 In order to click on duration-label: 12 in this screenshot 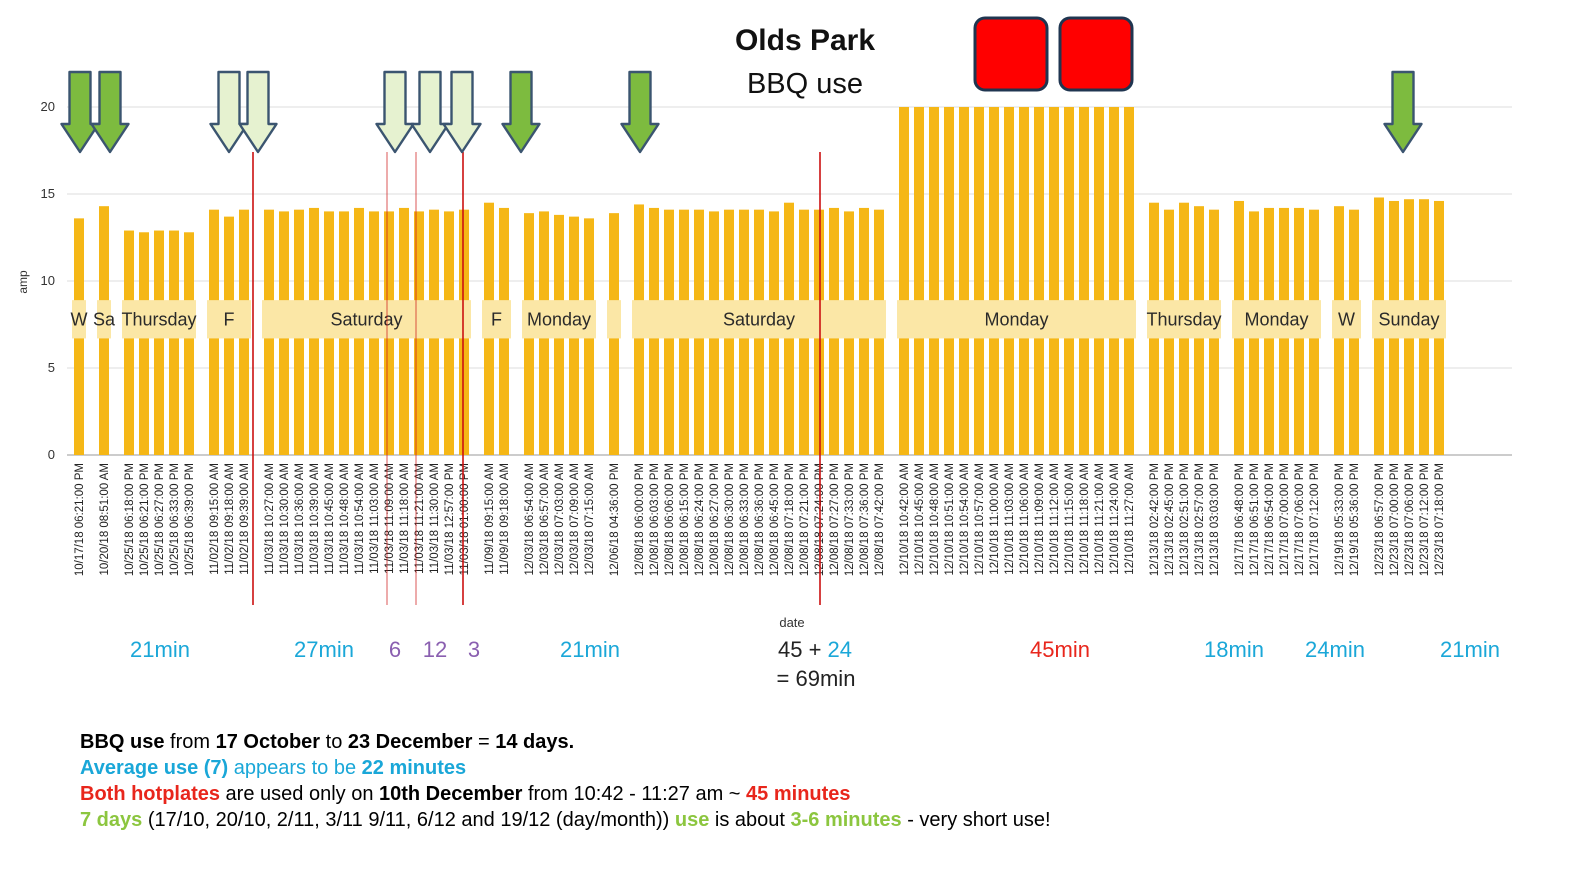, I will do `click(435, 649)`.